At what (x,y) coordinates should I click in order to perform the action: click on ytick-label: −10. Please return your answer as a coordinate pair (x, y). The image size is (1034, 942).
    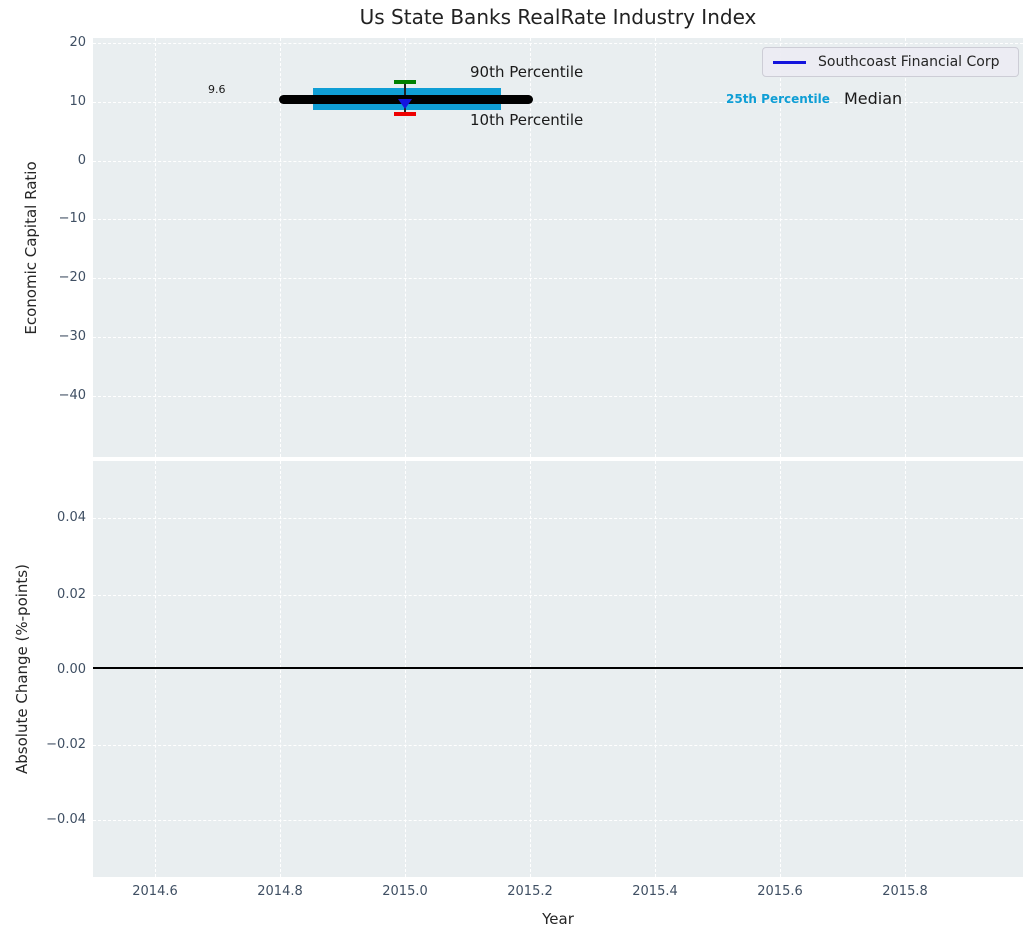
    Looking at the image, I should click on (72, 218).